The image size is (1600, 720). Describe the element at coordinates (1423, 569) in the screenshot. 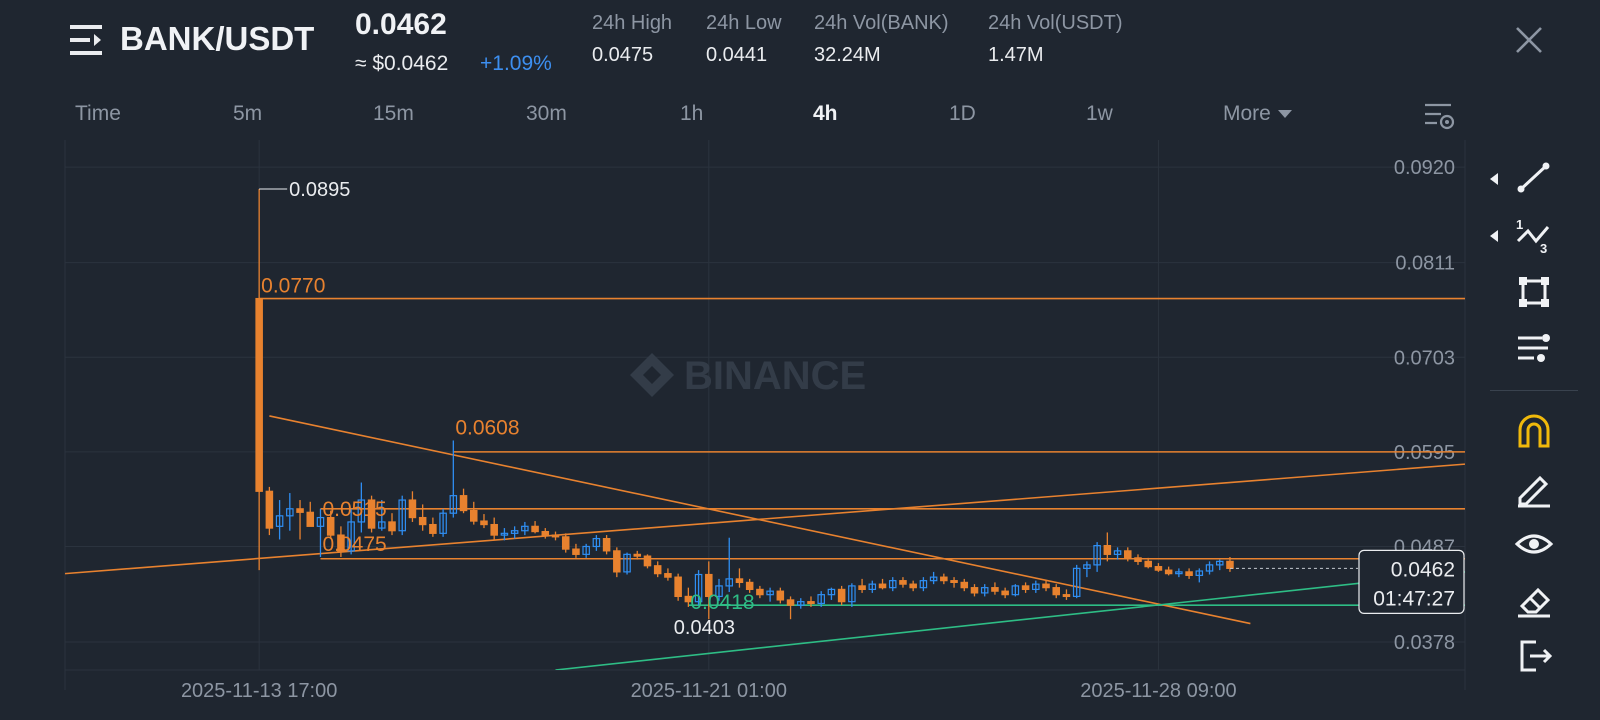

I see `current-price-value: 0.0462` at that location.